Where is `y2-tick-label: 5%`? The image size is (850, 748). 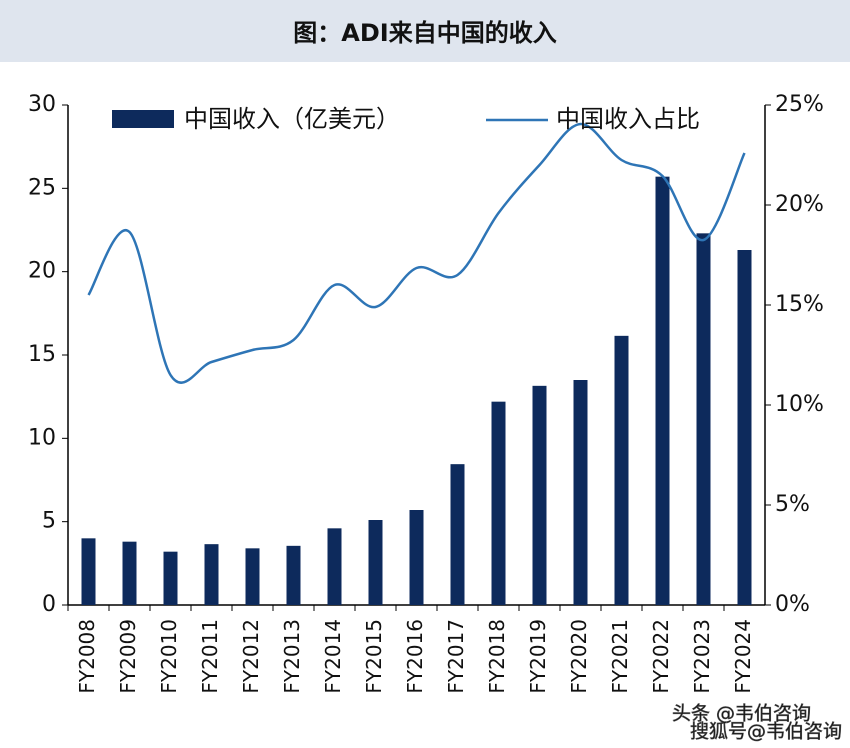
y2-tick-label: 5% is located at coordinates (792, 504).